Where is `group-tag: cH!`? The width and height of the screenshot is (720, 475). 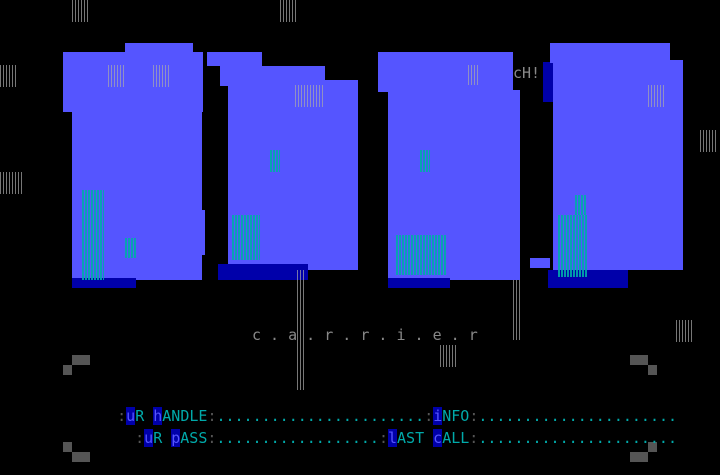 group-tag: cH! is located at coordinates (527, 73).